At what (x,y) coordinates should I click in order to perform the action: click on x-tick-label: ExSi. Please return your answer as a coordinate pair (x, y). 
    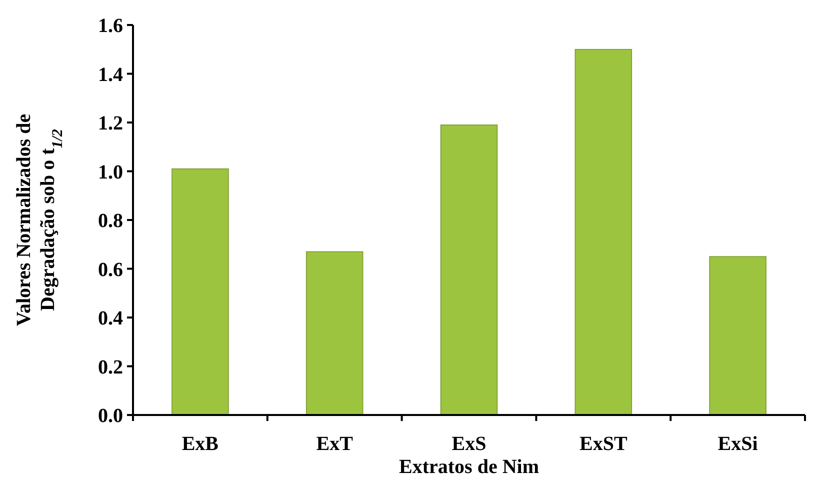
    Looking at the image, I should click on (738, 444).